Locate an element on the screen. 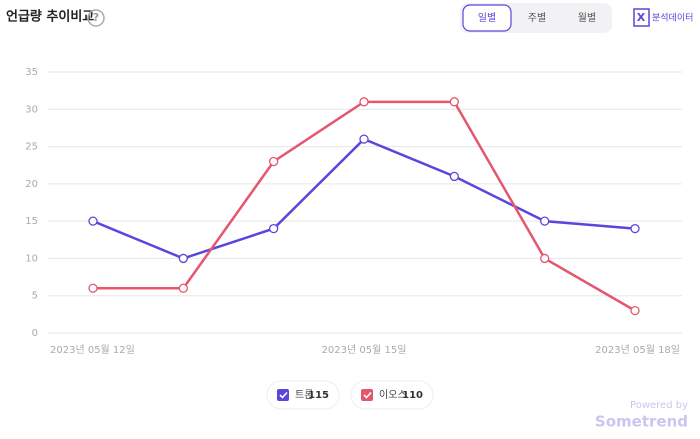 This screenshot has height=439, width=700. help-icon-text: ? is located at coordinates (96, 17).